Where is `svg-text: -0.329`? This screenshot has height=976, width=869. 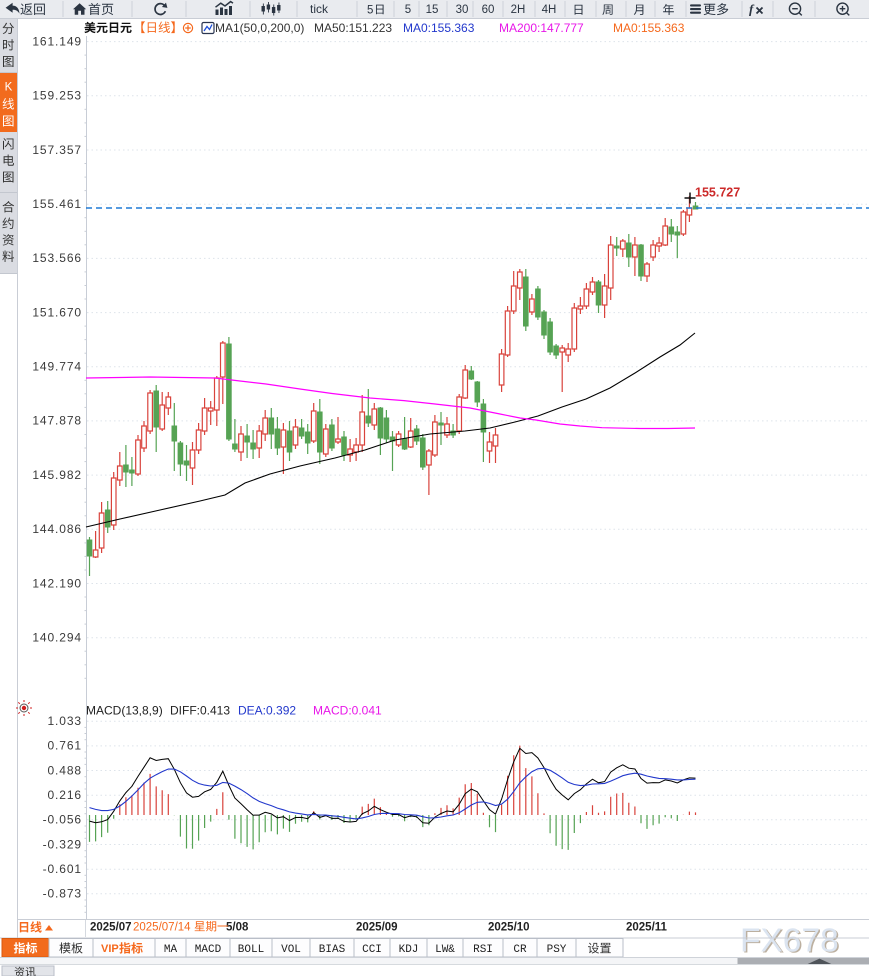 svg-text: -0.329 is located at coordinates (62, 844).